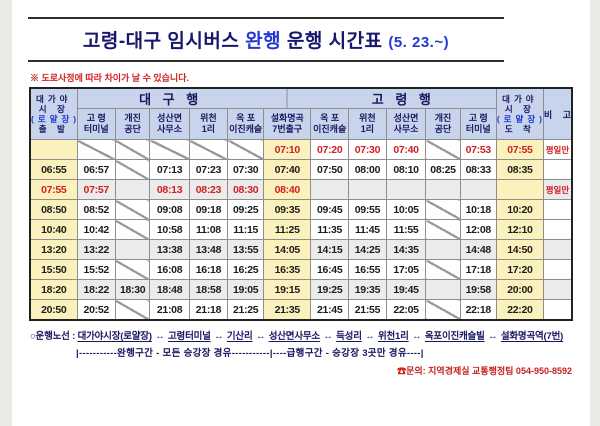  Describe the element at coordinates (169, 249) in the screenshot. I see `time-cell: 13:38` at that location.